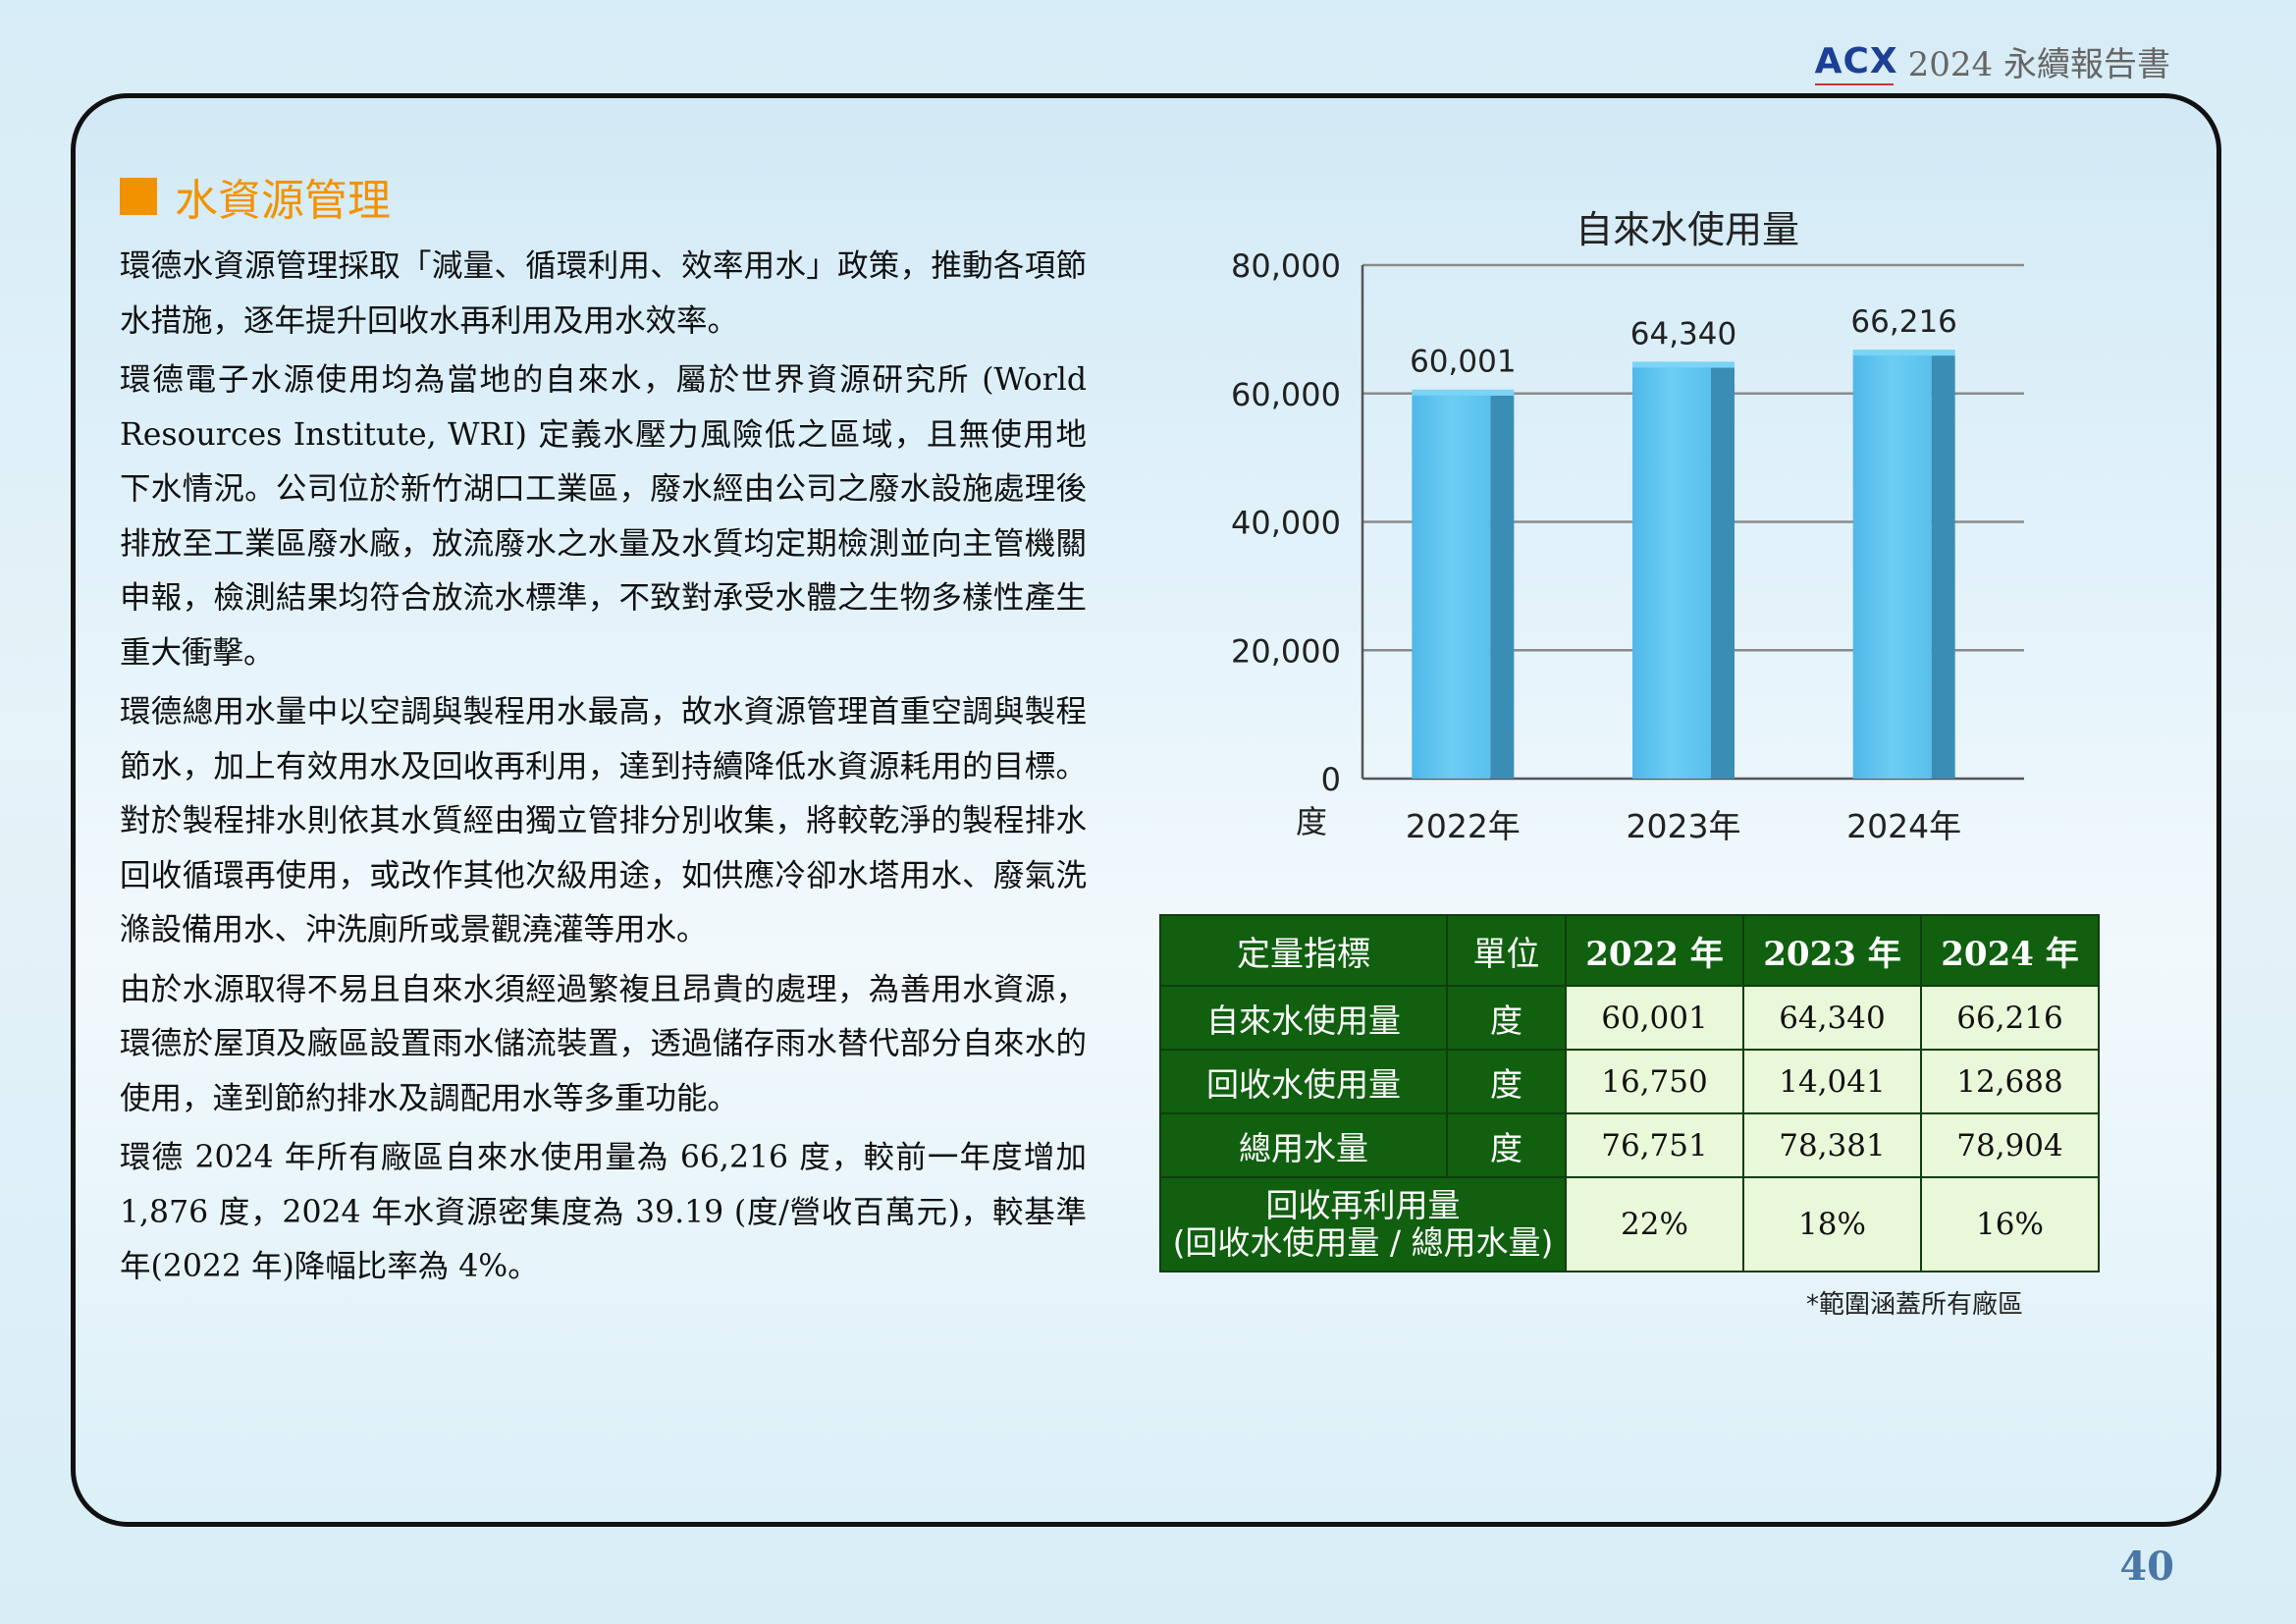 This screenshot has width=2296, height=1624. What do you see at coordinates (2010, 950) in the screenshot?
I see `header-2024: 2024 年` at bounding box center [2010, 950].